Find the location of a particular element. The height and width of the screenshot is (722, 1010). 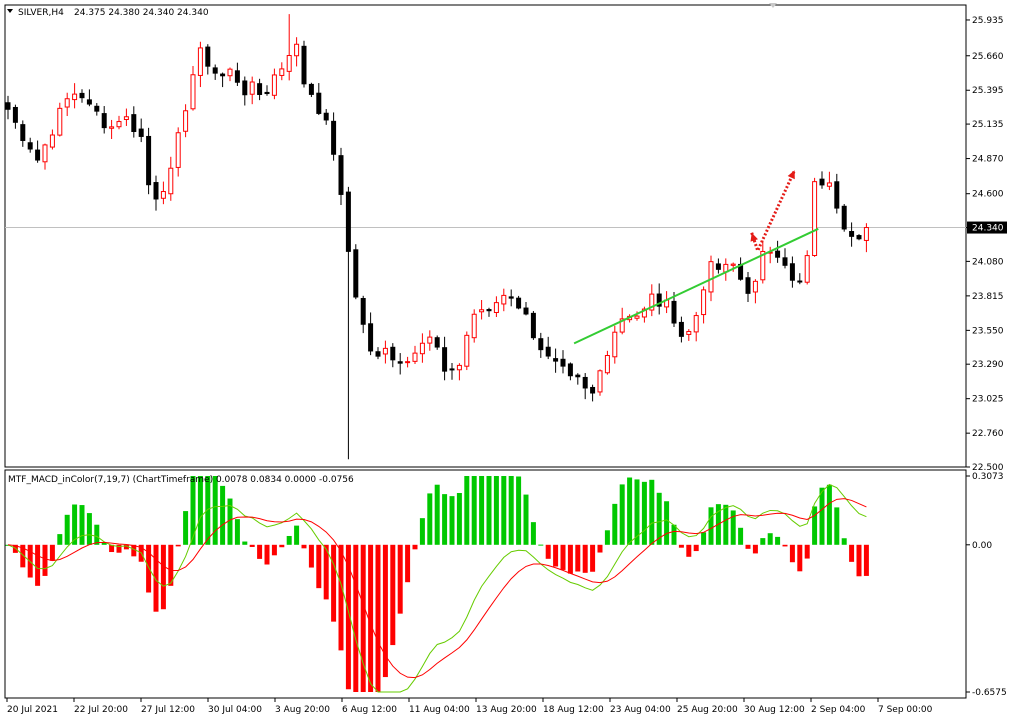

annotation-layer is located at coordinates (696, 257).